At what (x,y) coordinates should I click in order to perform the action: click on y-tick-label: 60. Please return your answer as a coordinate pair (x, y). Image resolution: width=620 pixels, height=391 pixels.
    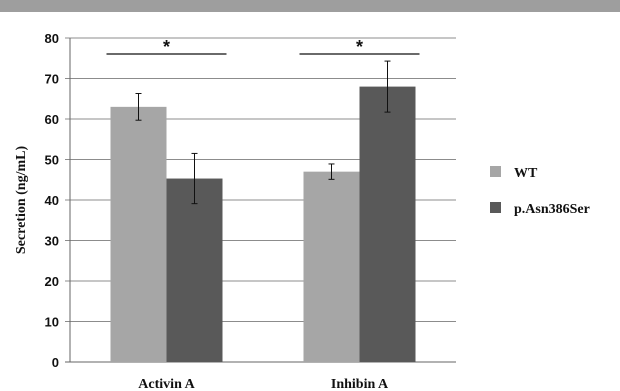
    Looking at the image, I should click on (52, 119).